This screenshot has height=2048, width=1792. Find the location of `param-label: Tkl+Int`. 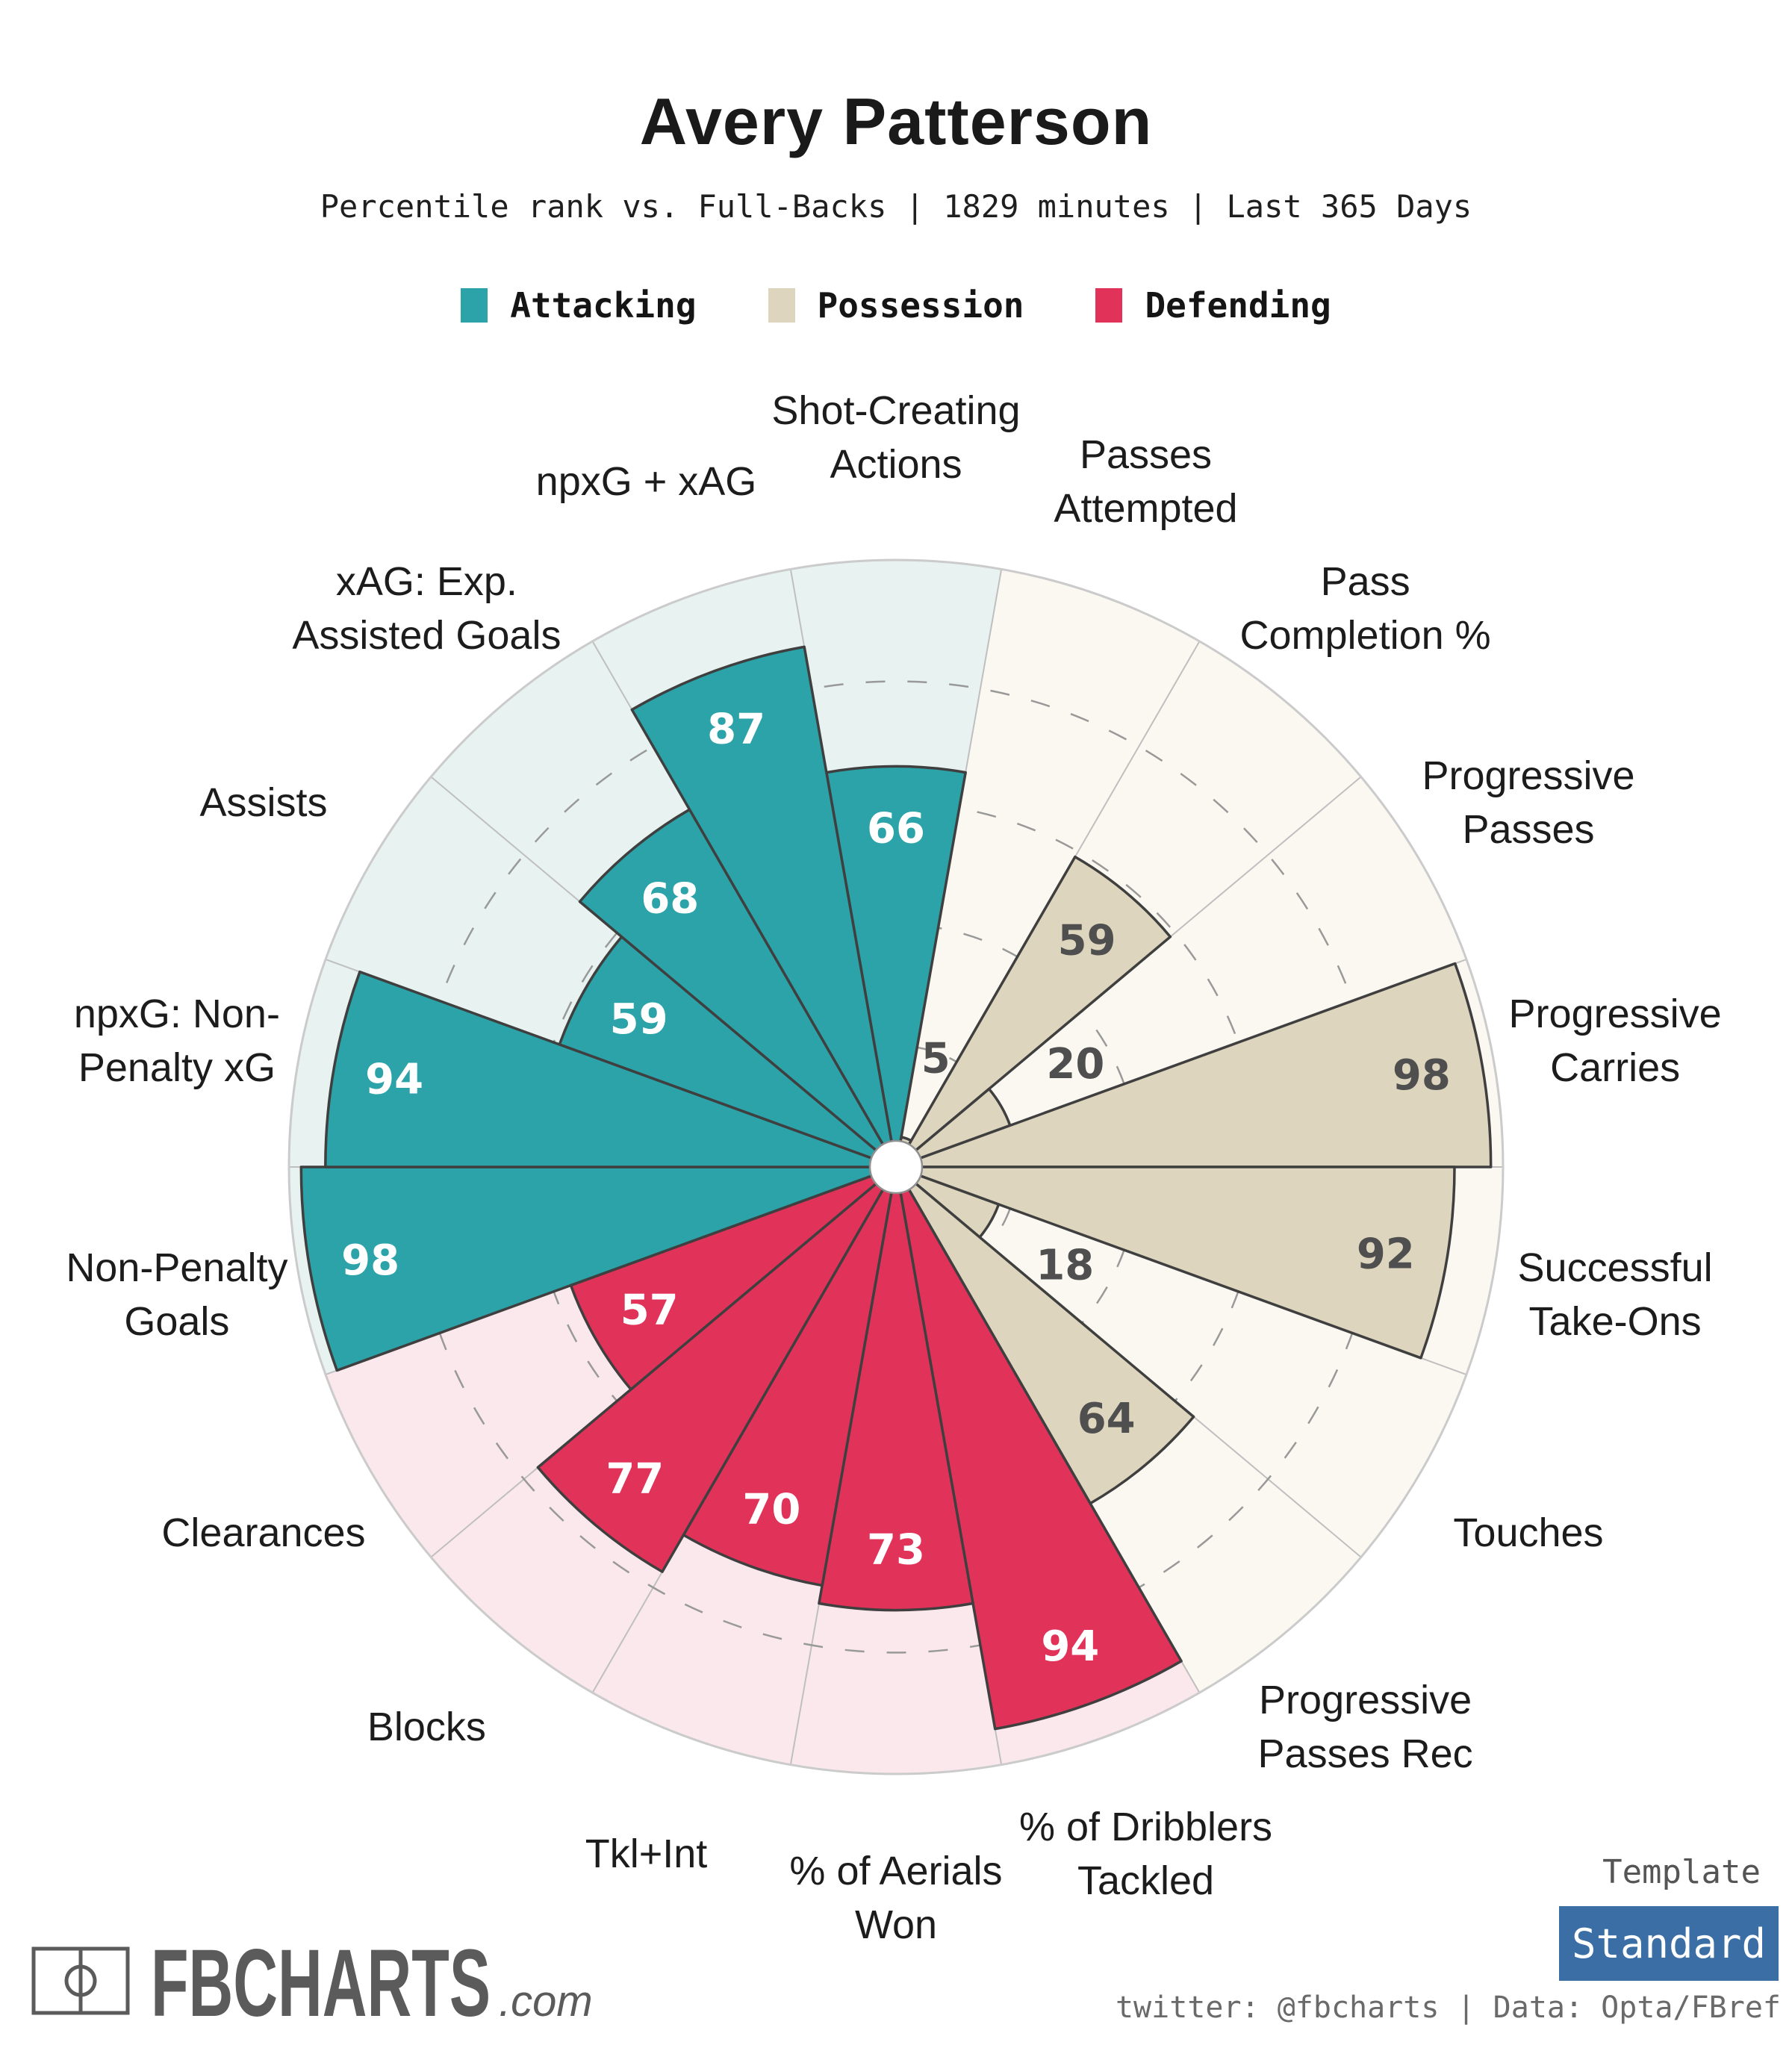

param-label: Tkl+Int is located at coordinates (646, 1853).